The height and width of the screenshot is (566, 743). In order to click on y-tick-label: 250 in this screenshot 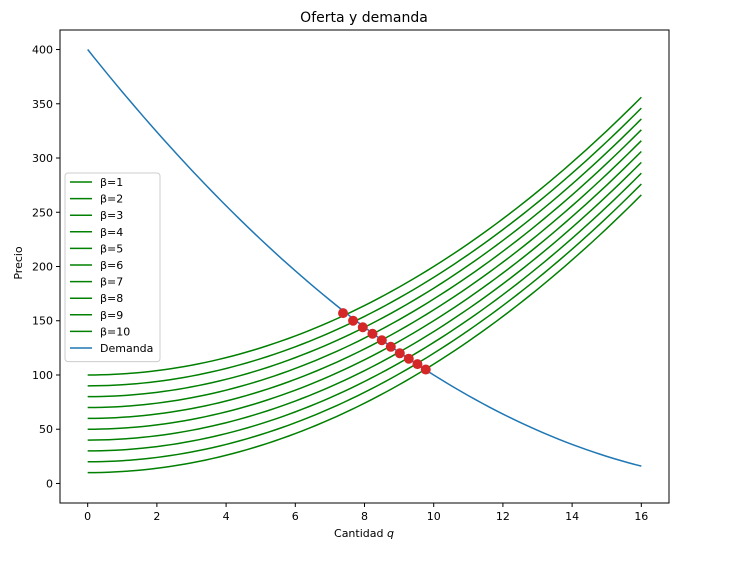, I will do `click(42, 212)`.